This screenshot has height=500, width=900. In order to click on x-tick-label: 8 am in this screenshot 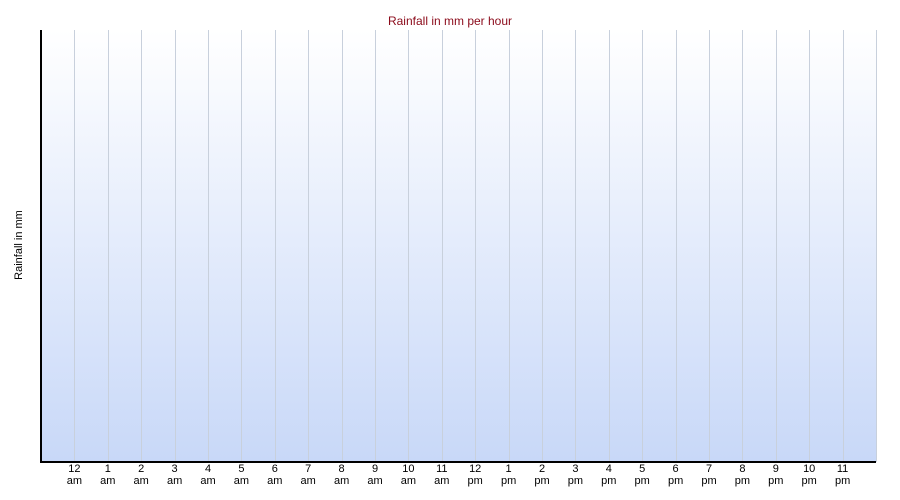, I will do `click(341, 475)`.